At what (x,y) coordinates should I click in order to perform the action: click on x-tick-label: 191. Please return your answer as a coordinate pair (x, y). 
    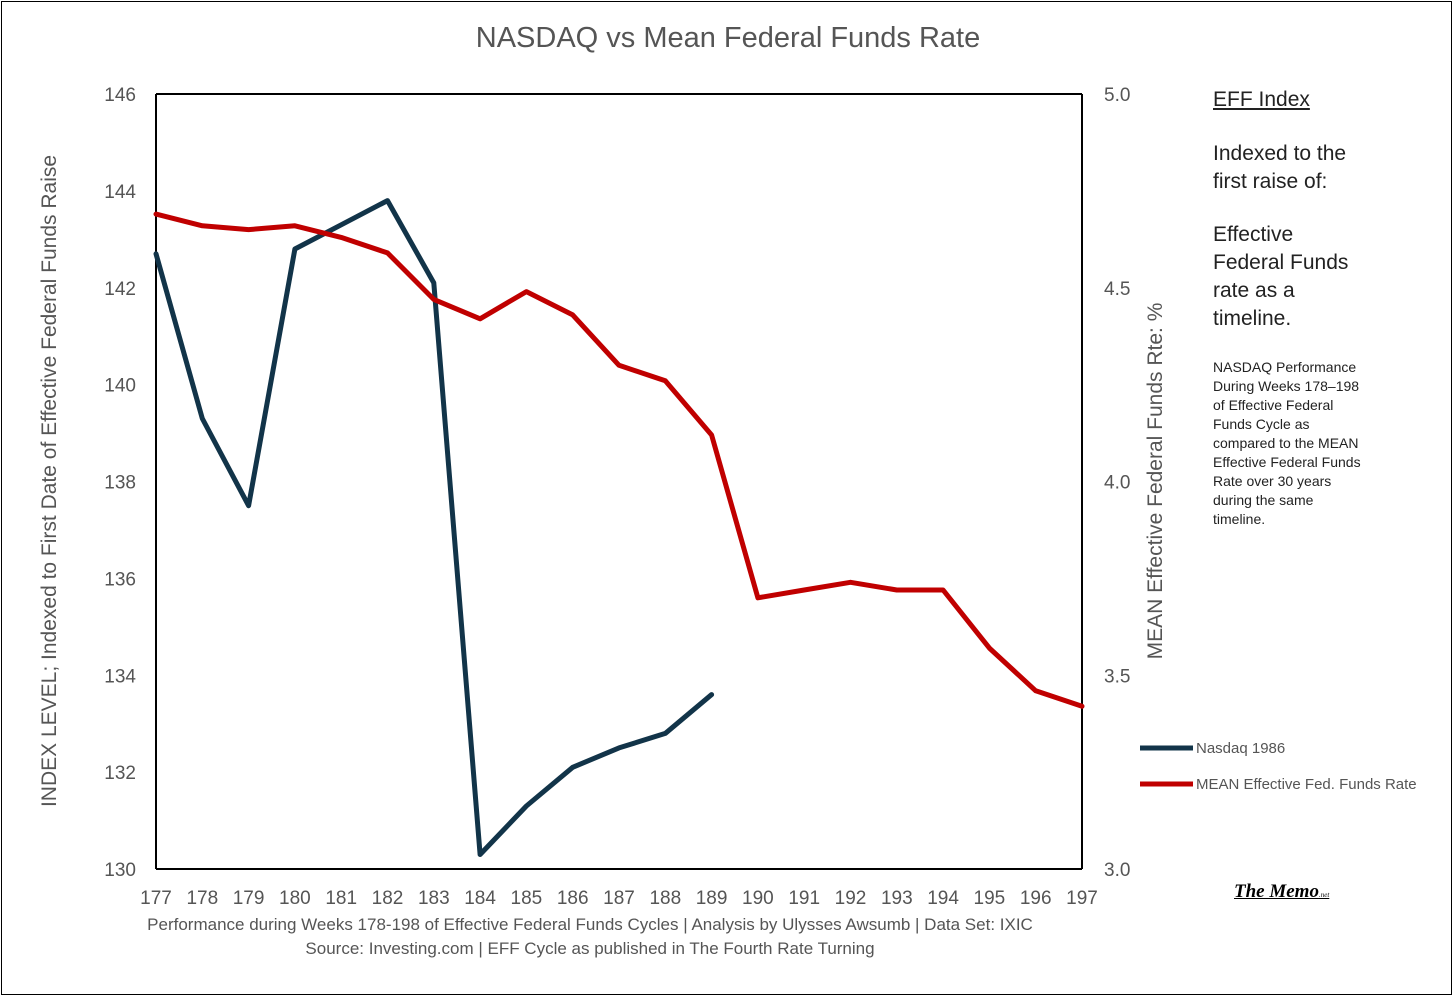
    Looking at the image, I should click on (804, 898).